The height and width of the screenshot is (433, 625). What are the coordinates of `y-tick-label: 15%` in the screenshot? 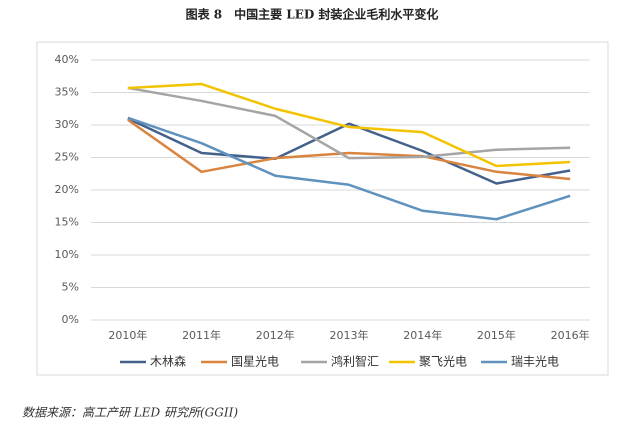 It's located at (67, 222).